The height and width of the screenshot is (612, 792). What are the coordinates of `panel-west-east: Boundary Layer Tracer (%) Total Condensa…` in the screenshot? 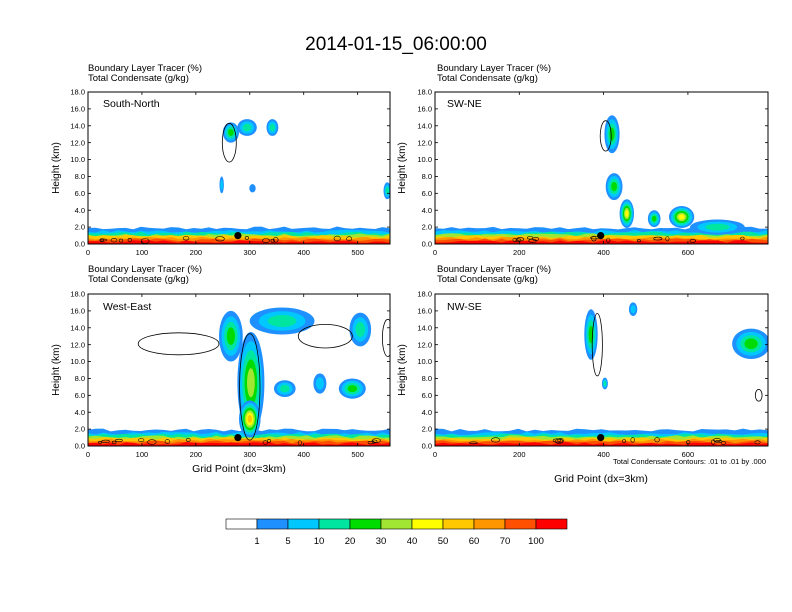 It's located at (221, 369).